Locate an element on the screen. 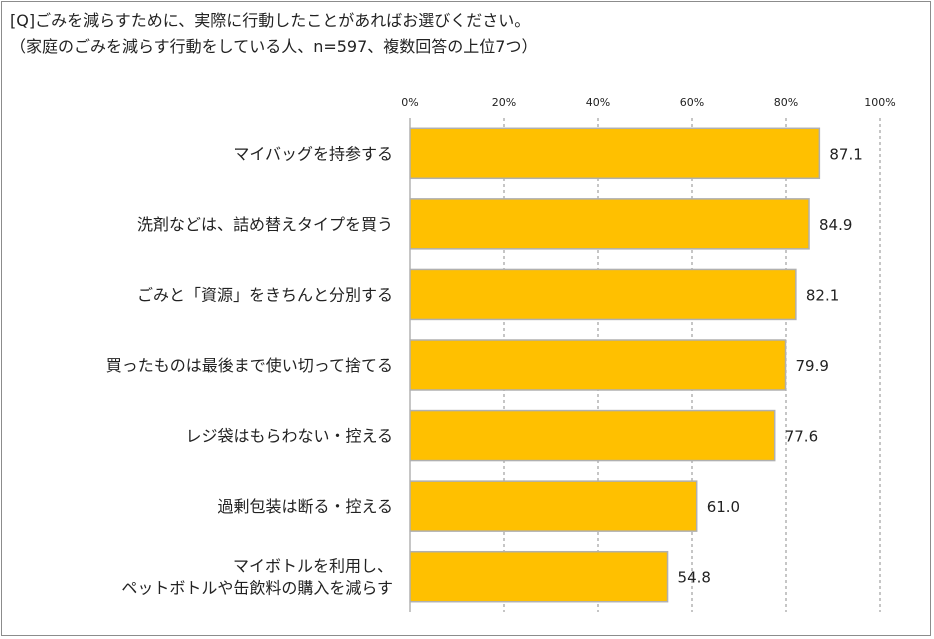  data-label: 84.9 is located at coordinates (835, 225).